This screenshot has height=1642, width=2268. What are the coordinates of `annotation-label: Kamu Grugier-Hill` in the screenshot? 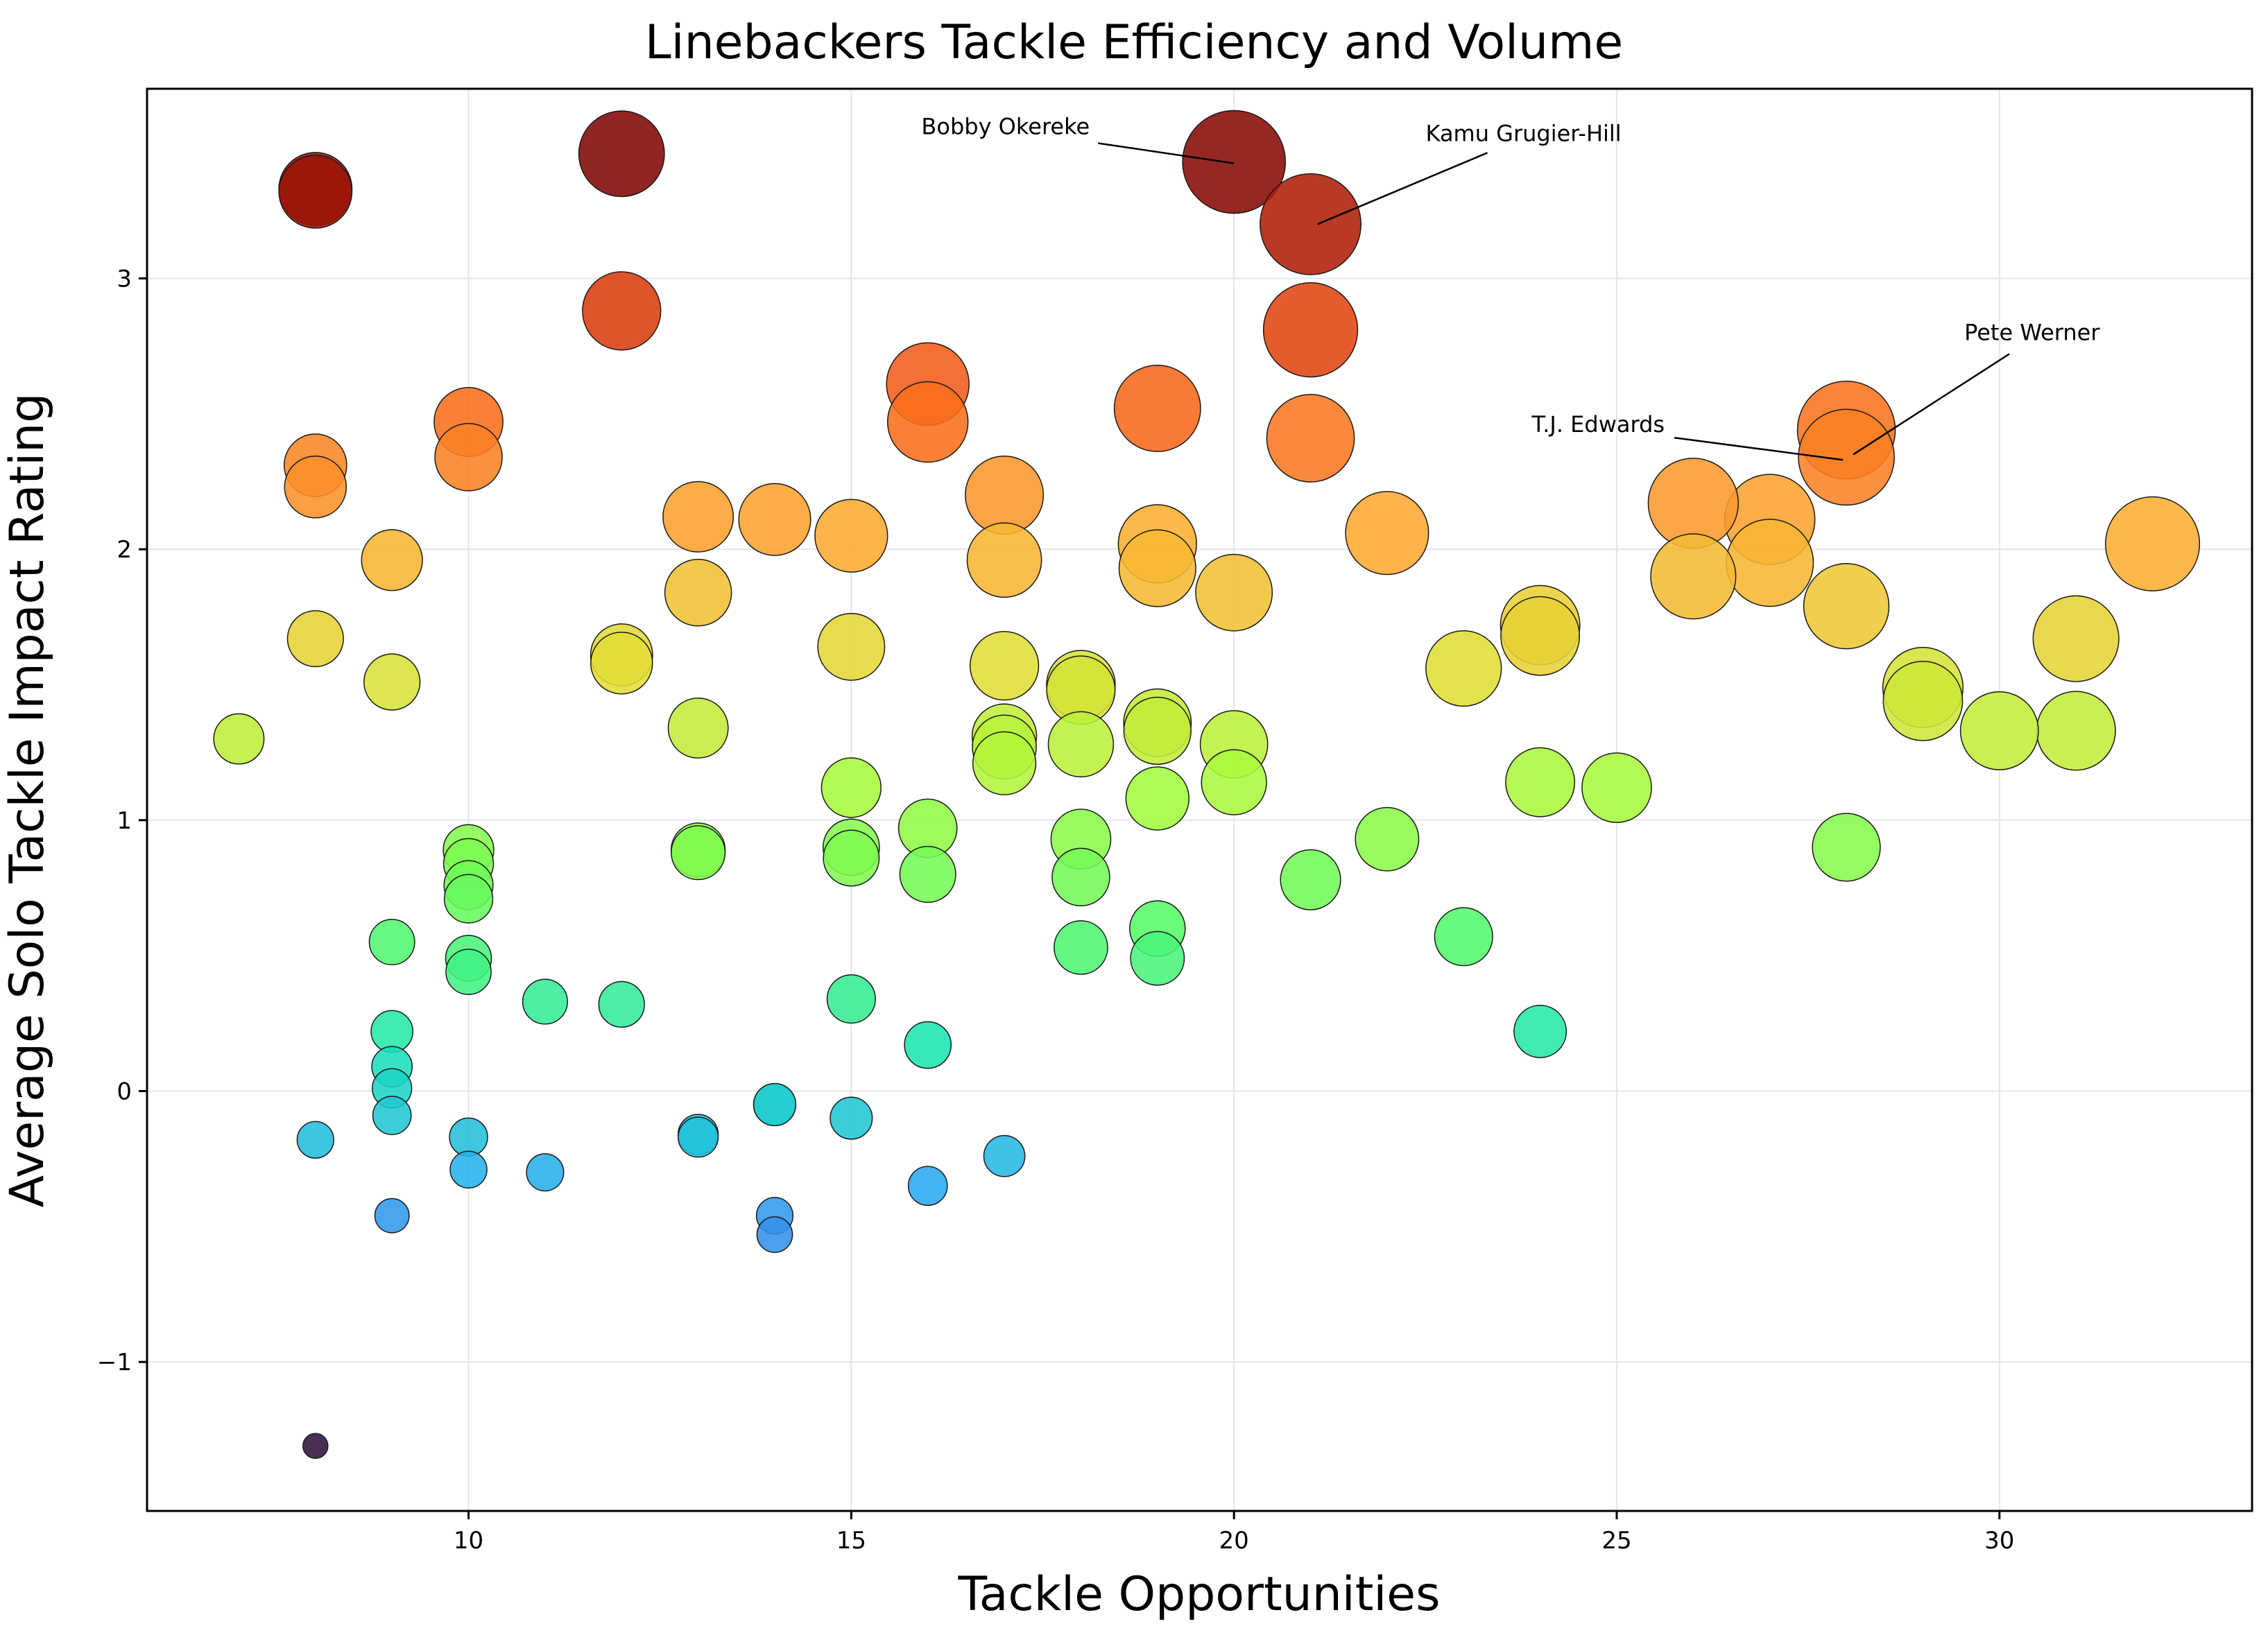 It's located at (1524, 133).